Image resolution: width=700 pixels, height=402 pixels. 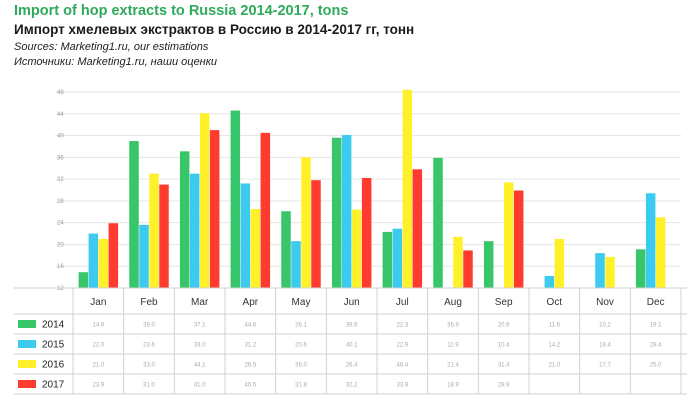 What do you see at coordinates (352, 346) in the screenshot?
I see `table-cell-value: 40.1` at bounding box center [352, 346].